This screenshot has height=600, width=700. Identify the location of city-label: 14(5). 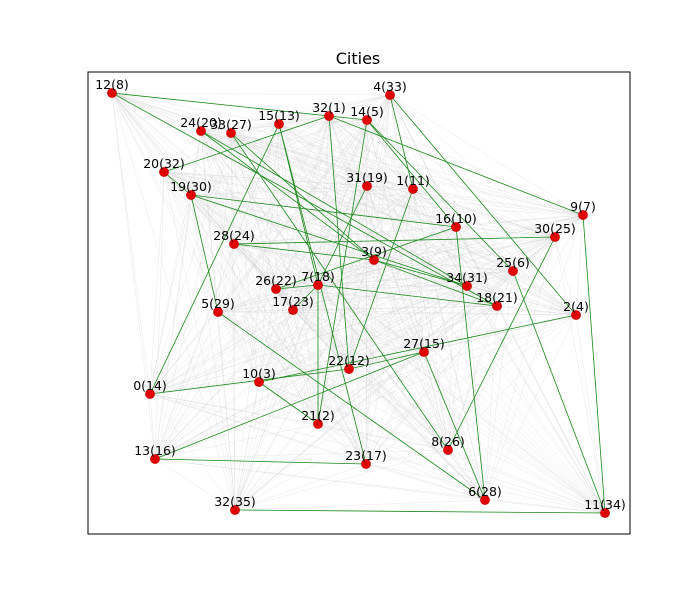
(367, 111).